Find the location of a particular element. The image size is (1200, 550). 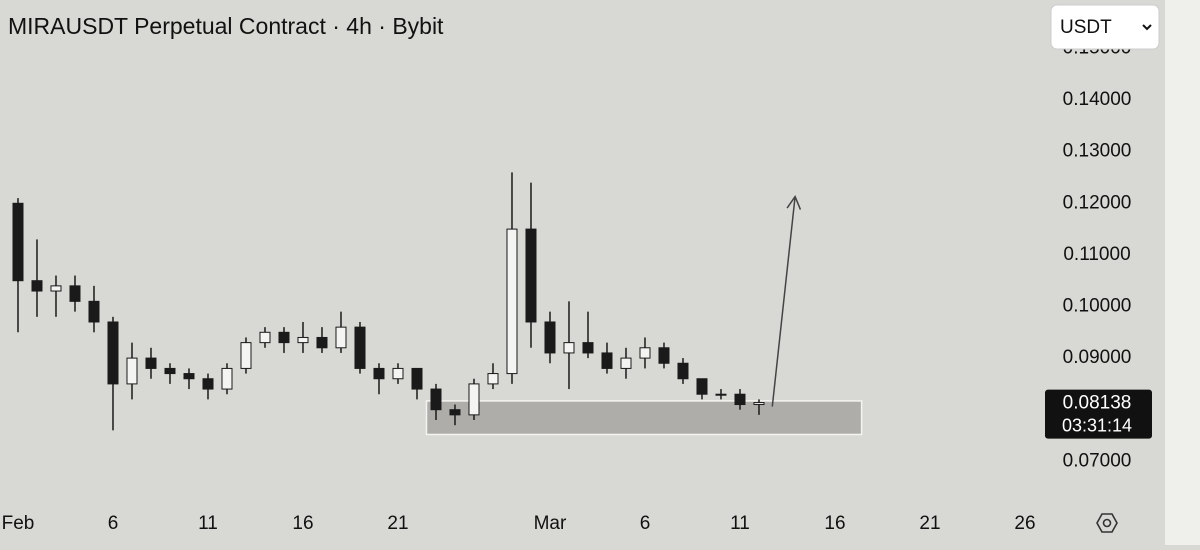

y-tick-label: 0.07000 is located at coordinates (1097, 460).